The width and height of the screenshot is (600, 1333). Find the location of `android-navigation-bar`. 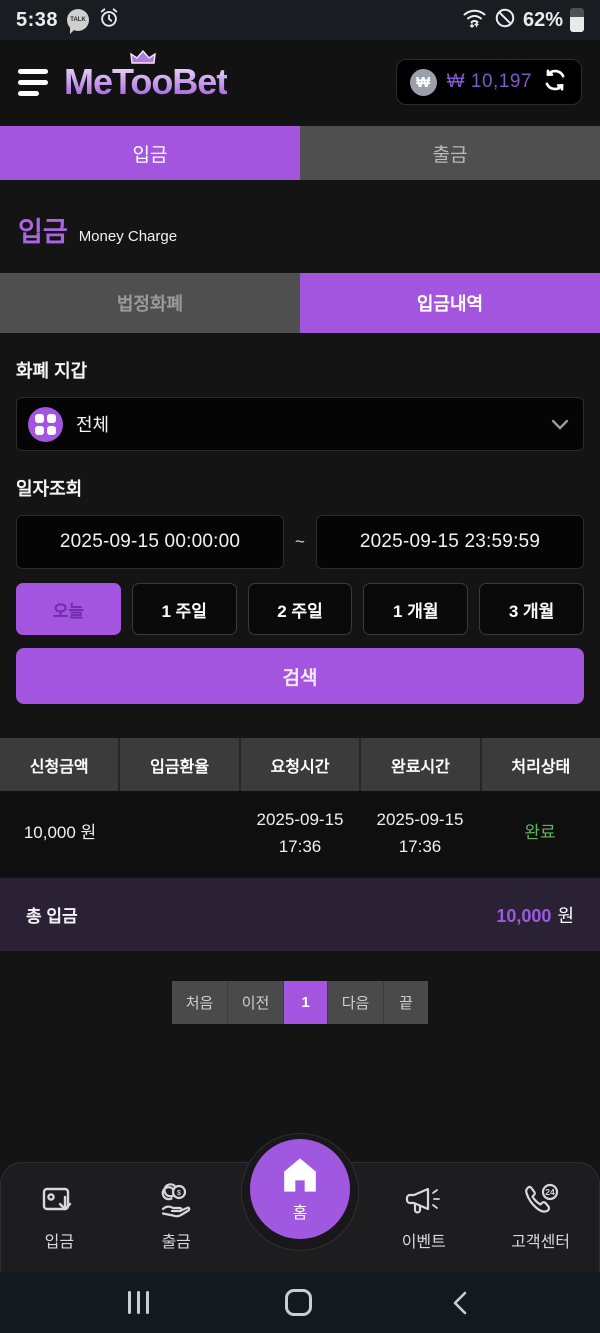

android-navigation-bar is located at coordinates (300, 1302).